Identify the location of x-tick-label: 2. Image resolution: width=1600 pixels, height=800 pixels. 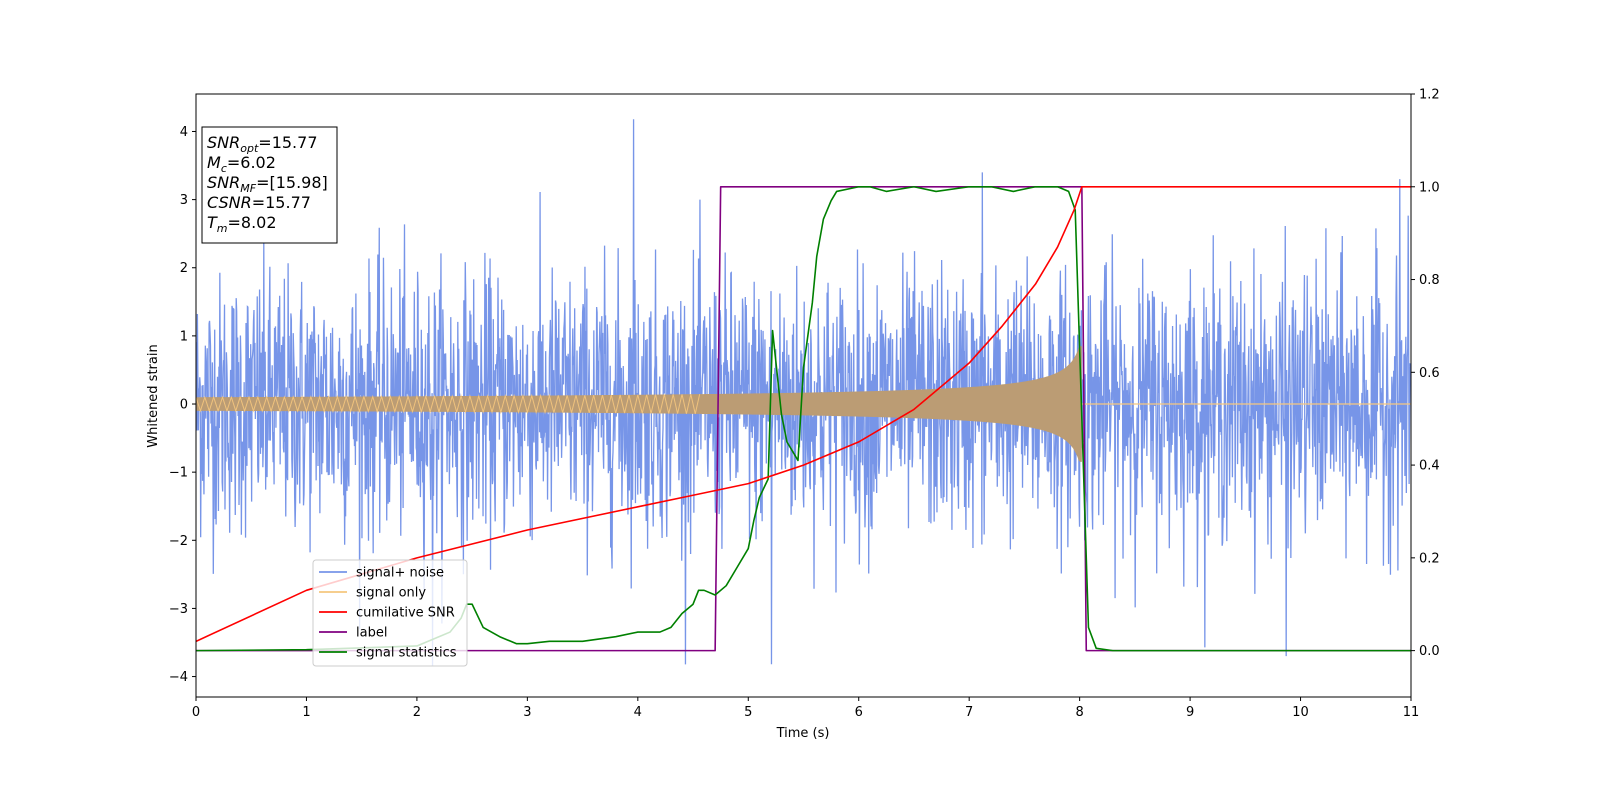
(417, 712).